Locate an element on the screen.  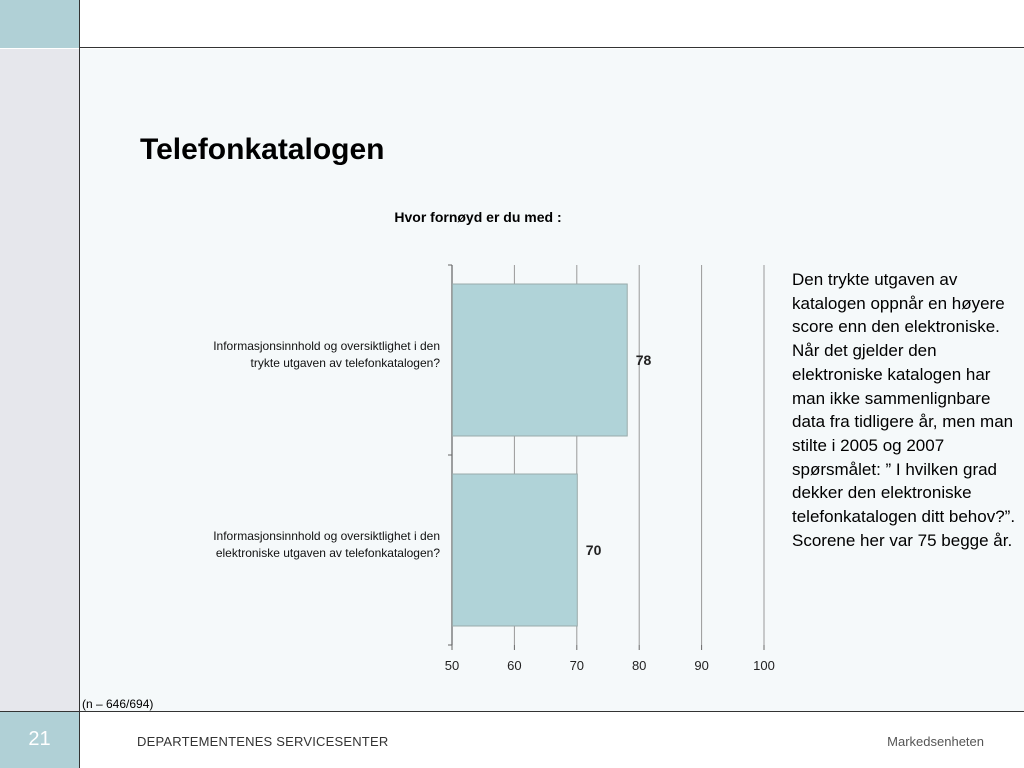
bar-value-label: 78 is located at coordinates (644, 360).